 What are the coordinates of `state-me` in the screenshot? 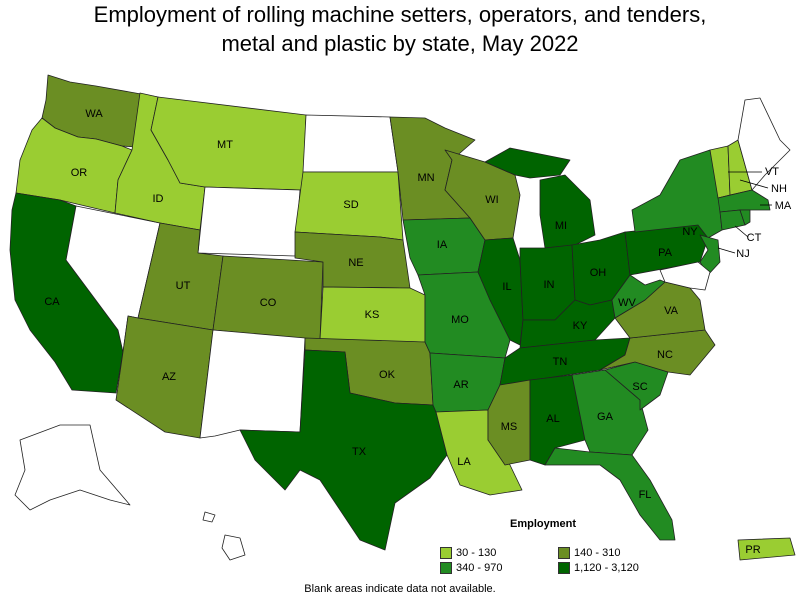 It's located at (764, 144).